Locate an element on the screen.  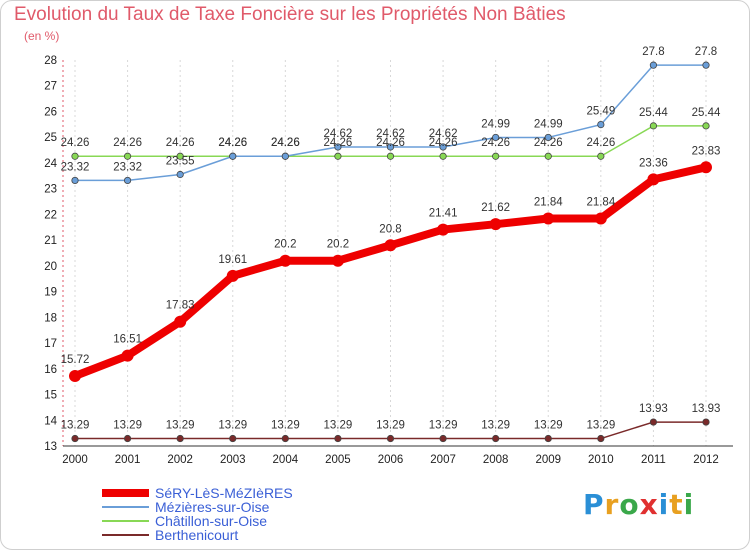
series-0-point-2001 is located at coordinates (127, 355).